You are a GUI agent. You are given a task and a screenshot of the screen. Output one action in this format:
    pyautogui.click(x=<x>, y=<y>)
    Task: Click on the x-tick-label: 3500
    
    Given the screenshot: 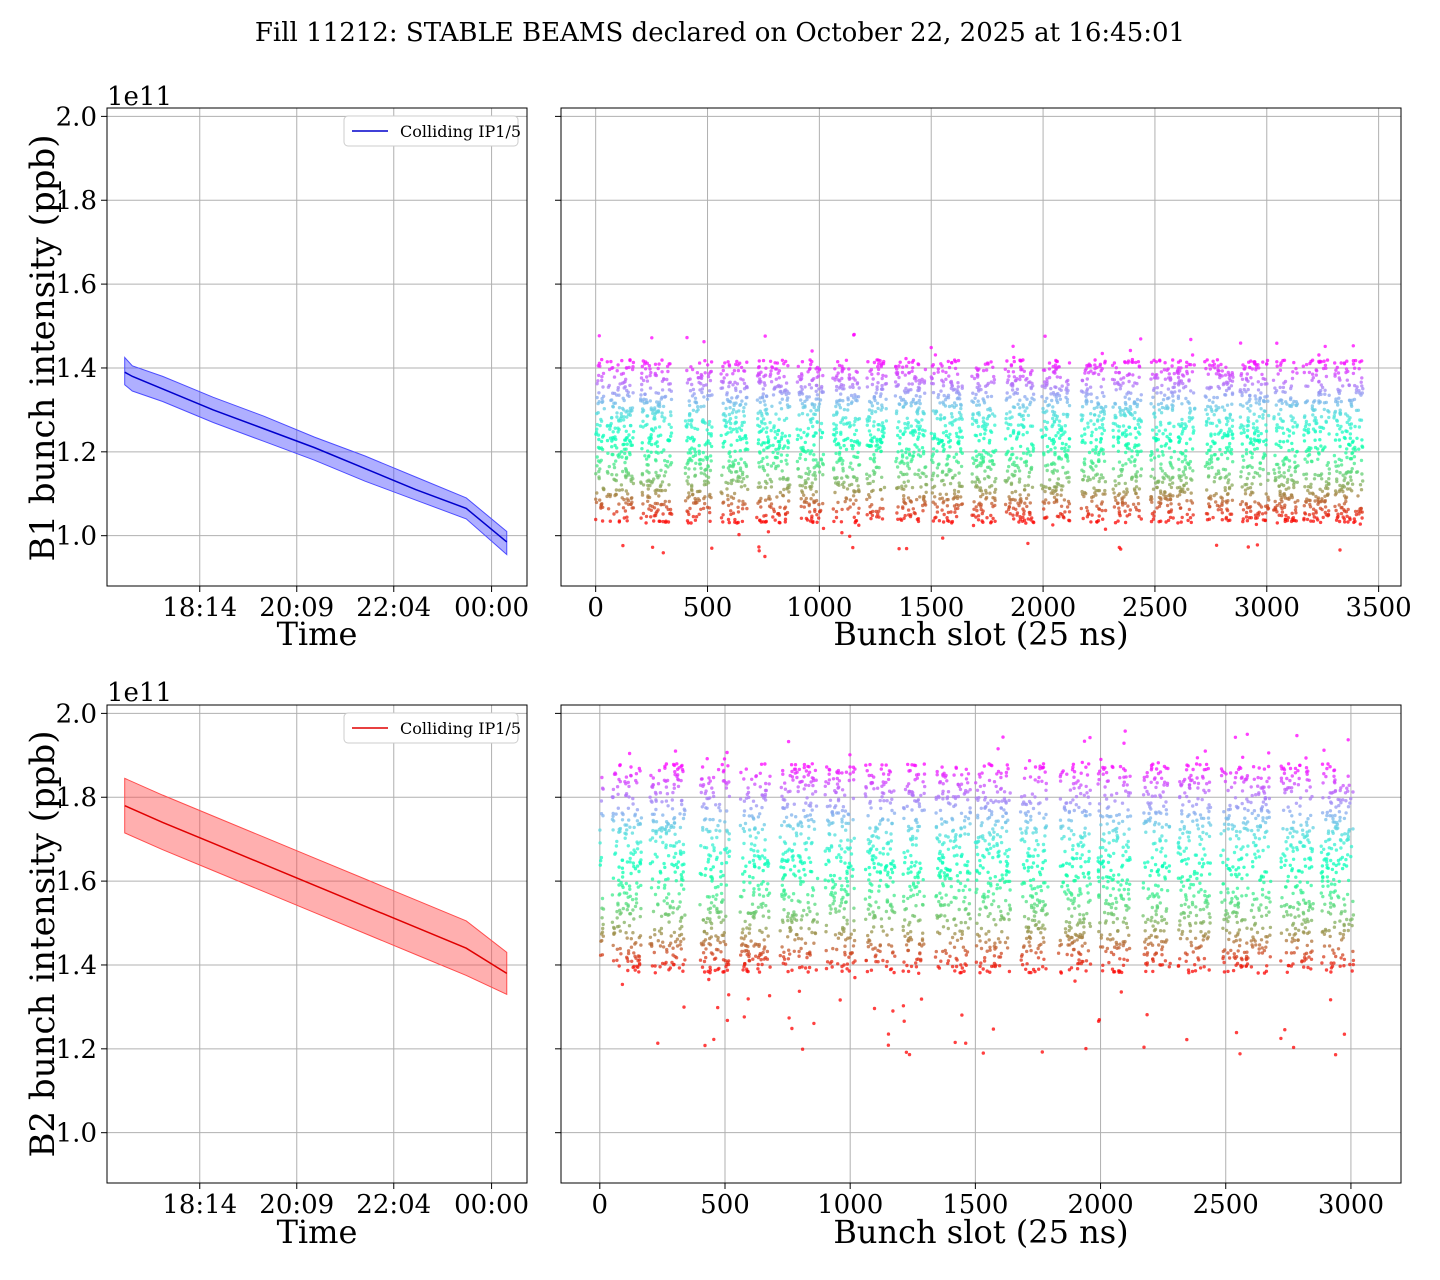 What is the action you would take?
    pyautogui.click(x=1379, y=608)
    